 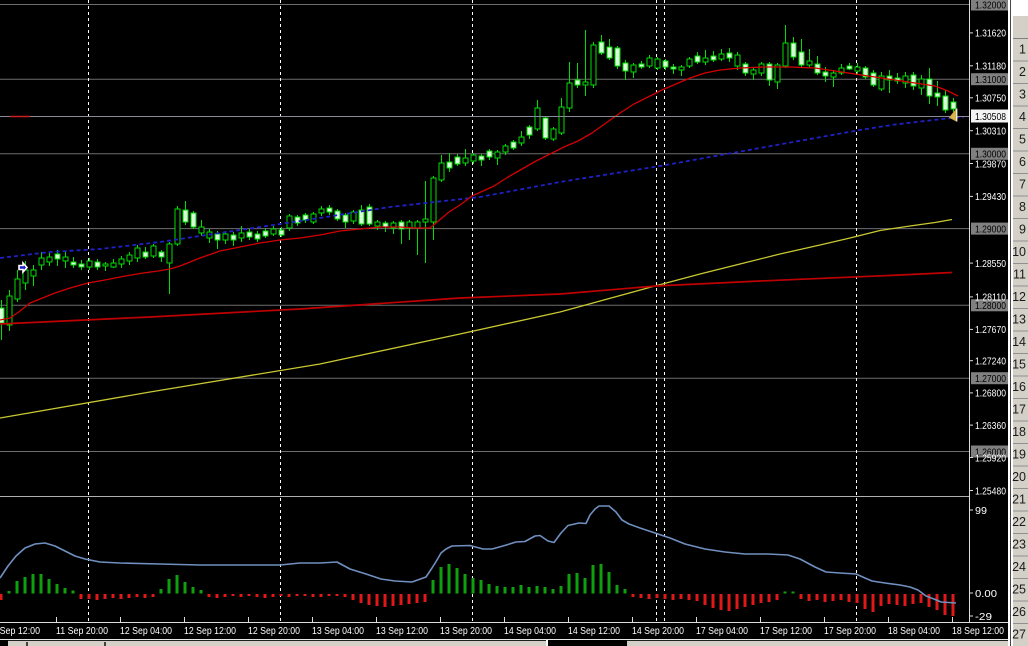 What do you see at coordinates (1019, 342) in the screenshot?
I see `svg-text: 14` at bounding box center [1019, 342].